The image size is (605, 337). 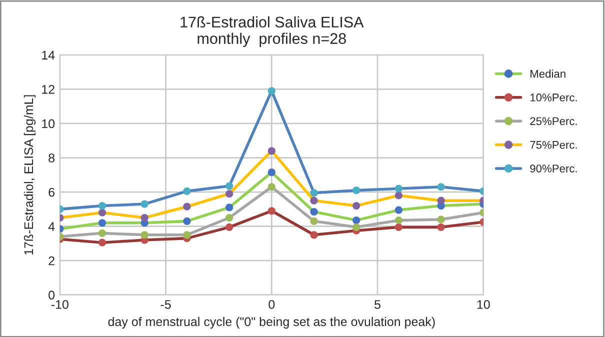 I want to click on x-tick-label: 0, so click(x=271, y=304).